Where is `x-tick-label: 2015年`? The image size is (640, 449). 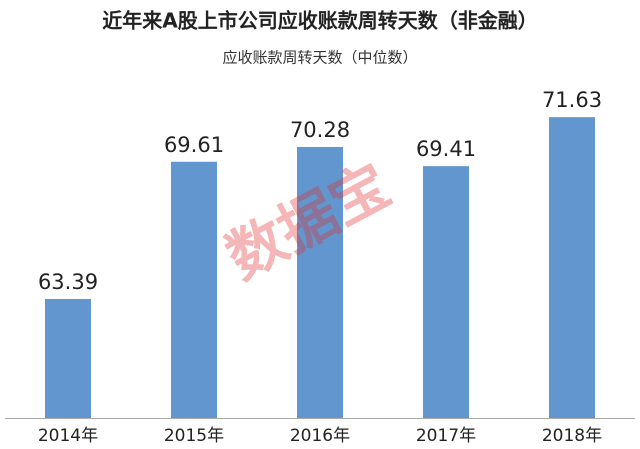 x-tick-label: 2015年 is located at coordinates (194, 436).